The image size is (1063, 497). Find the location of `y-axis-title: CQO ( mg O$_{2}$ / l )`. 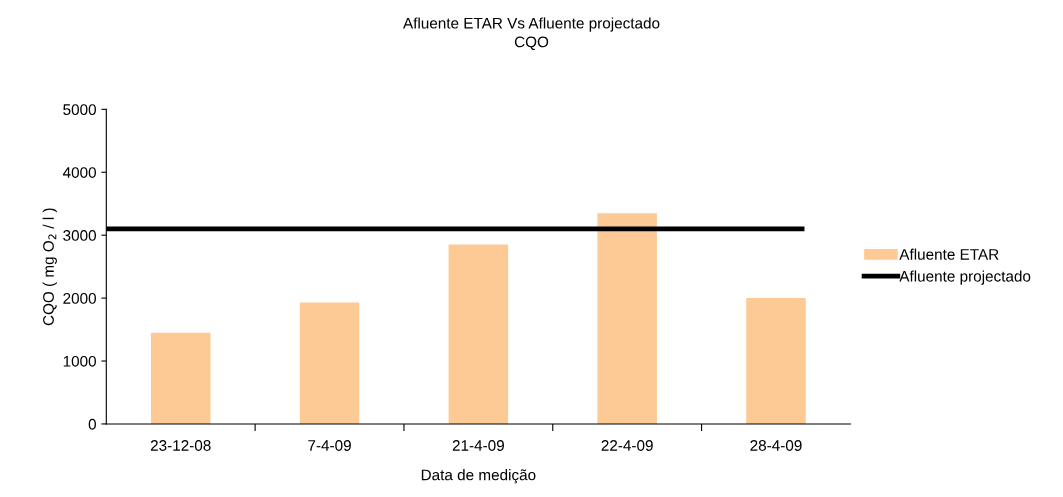

y-axis-title: CQO ( mg O$_{2}$ / l ) is located at coordinates (49, 267).